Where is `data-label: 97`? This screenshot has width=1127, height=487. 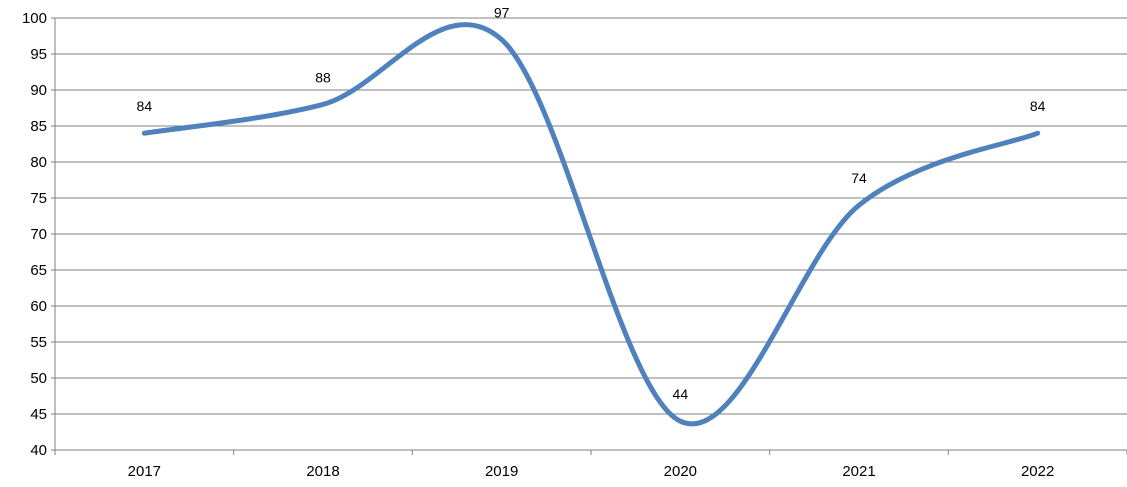
data-label: 97 is located at coordinates (502, 13).